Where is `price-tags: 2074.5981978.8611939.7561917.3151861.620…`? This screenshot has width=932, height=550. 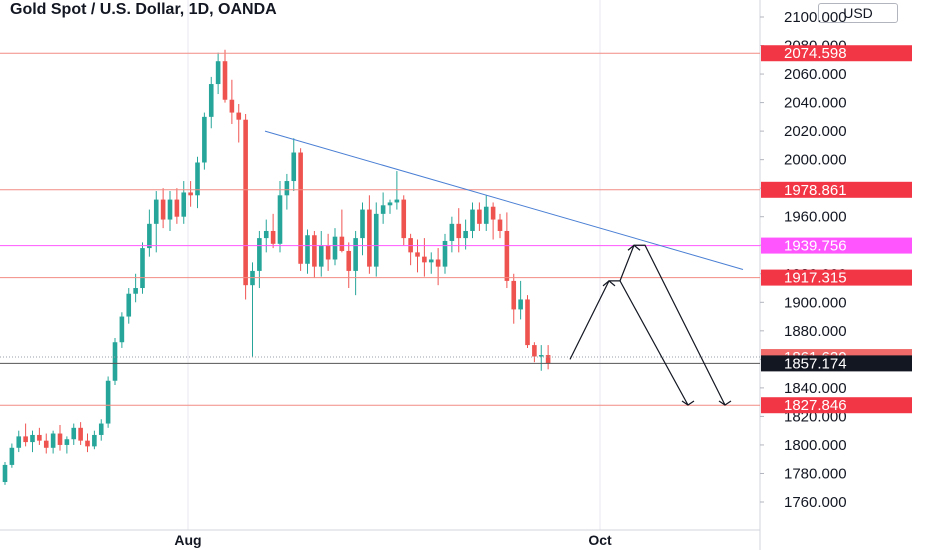 price-tags: 2074.5981978.8611939.7561917.3151861.620… is located at coordinates (836, 229).